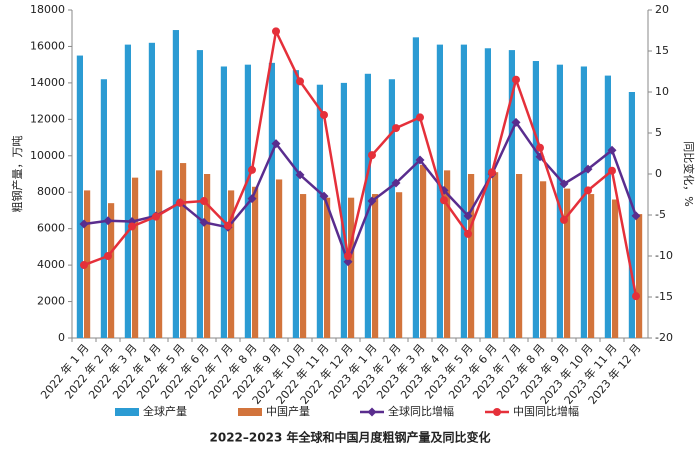  Describe the element at coordinates (689, 173) in the screenshot. I see `y2-axis-label: 同比变化，%` at that location.